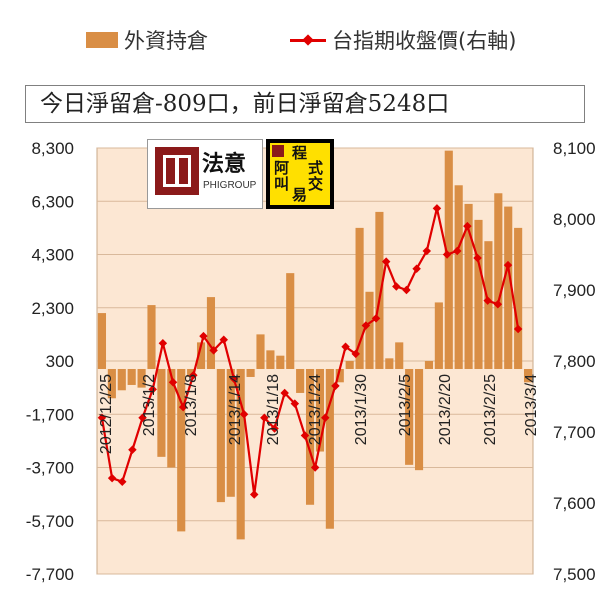  What do you see at coordinates (316, 184) in the screenshot?
I see `logo-char: 交` at bounding box center [316, 184].